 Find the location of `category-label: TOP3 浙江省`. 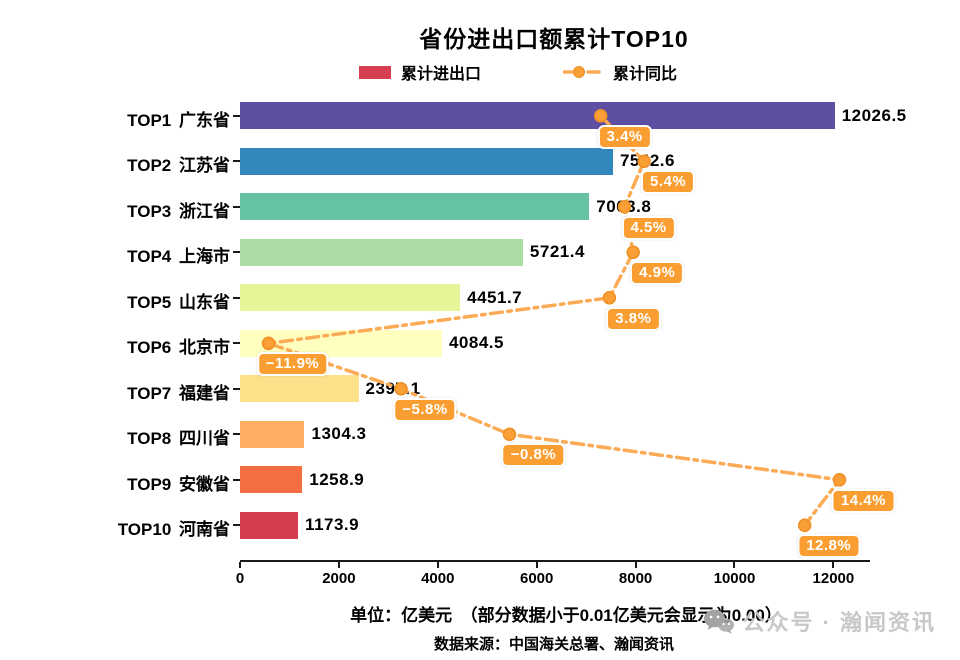

category-label: TOP3 浙江省 is located at coordinates (178, 211).